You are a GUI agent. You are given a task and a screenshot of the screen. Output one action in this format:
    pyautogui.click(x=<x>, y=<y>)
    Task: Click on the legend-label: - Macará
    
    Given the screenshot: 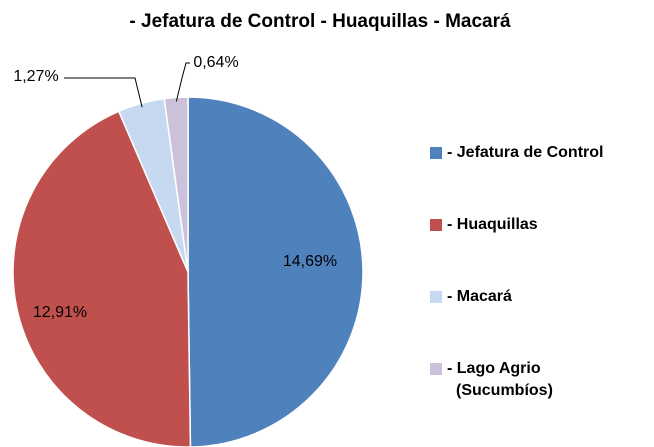 What is the action you would take?
    pyautogui.click(x=479, y=296)
    